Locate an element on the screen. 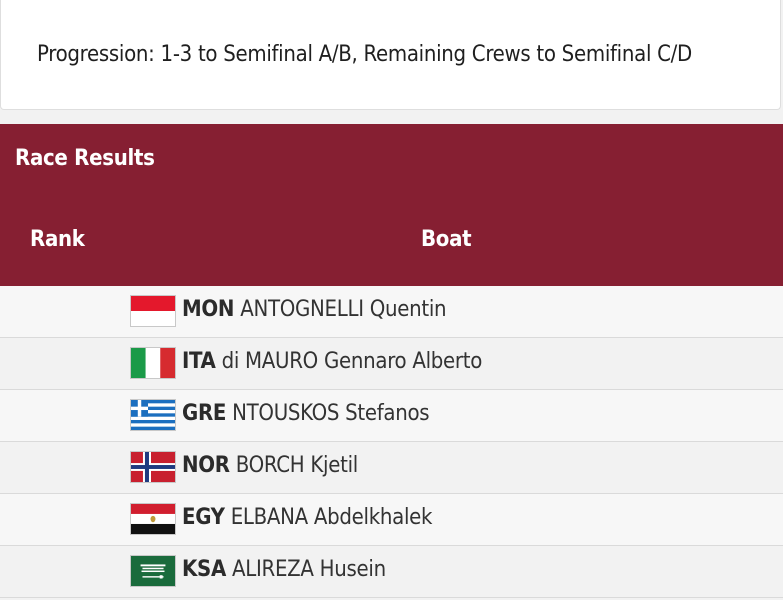 This screenshot has height=600, width=783. athlete-name: ANTOGNELLI Quentin is located at coordinates (343, 309).